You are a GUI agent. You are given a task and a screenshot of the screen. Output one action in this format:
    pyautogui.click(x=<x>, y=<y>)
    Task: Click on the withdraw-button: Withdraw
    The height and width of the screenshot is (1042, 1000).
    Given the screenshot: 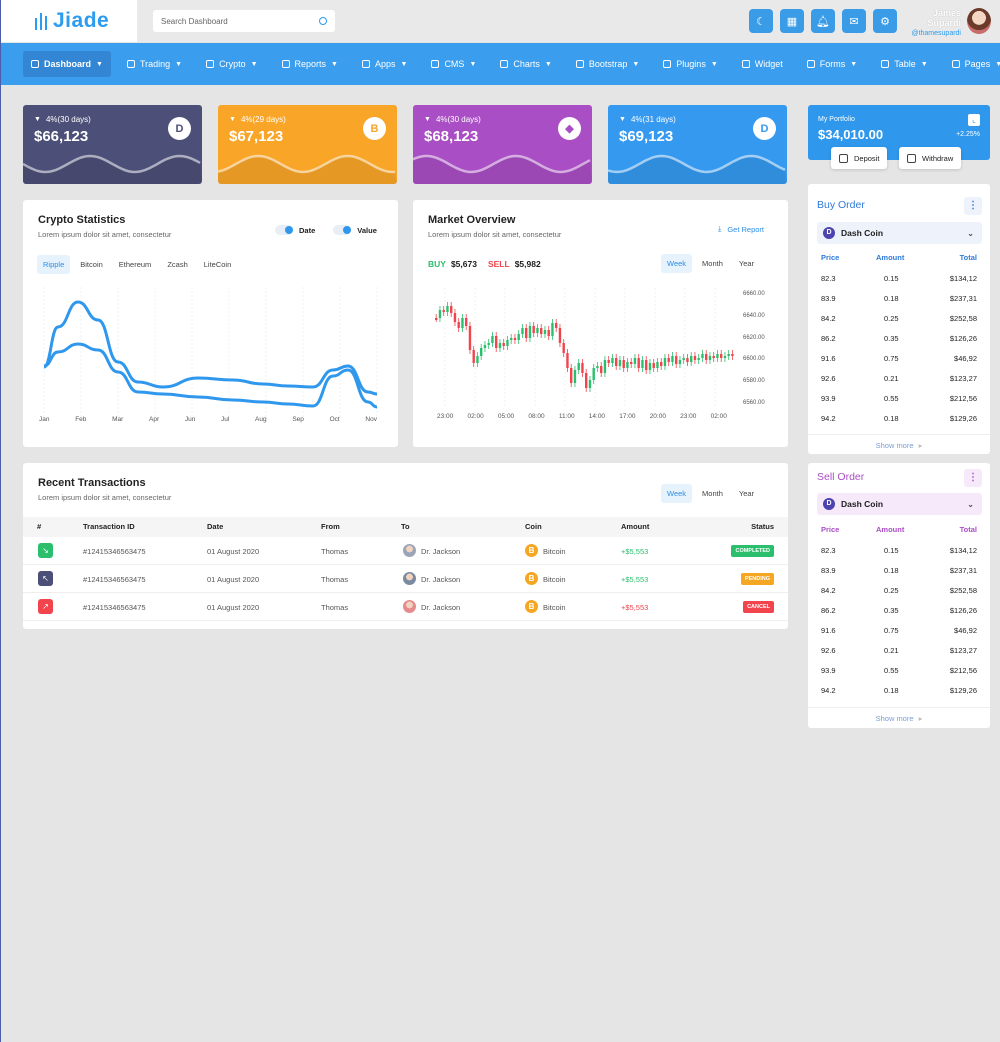 What is the action you would take?
    pyautogui.click(x=930, y=158)
    